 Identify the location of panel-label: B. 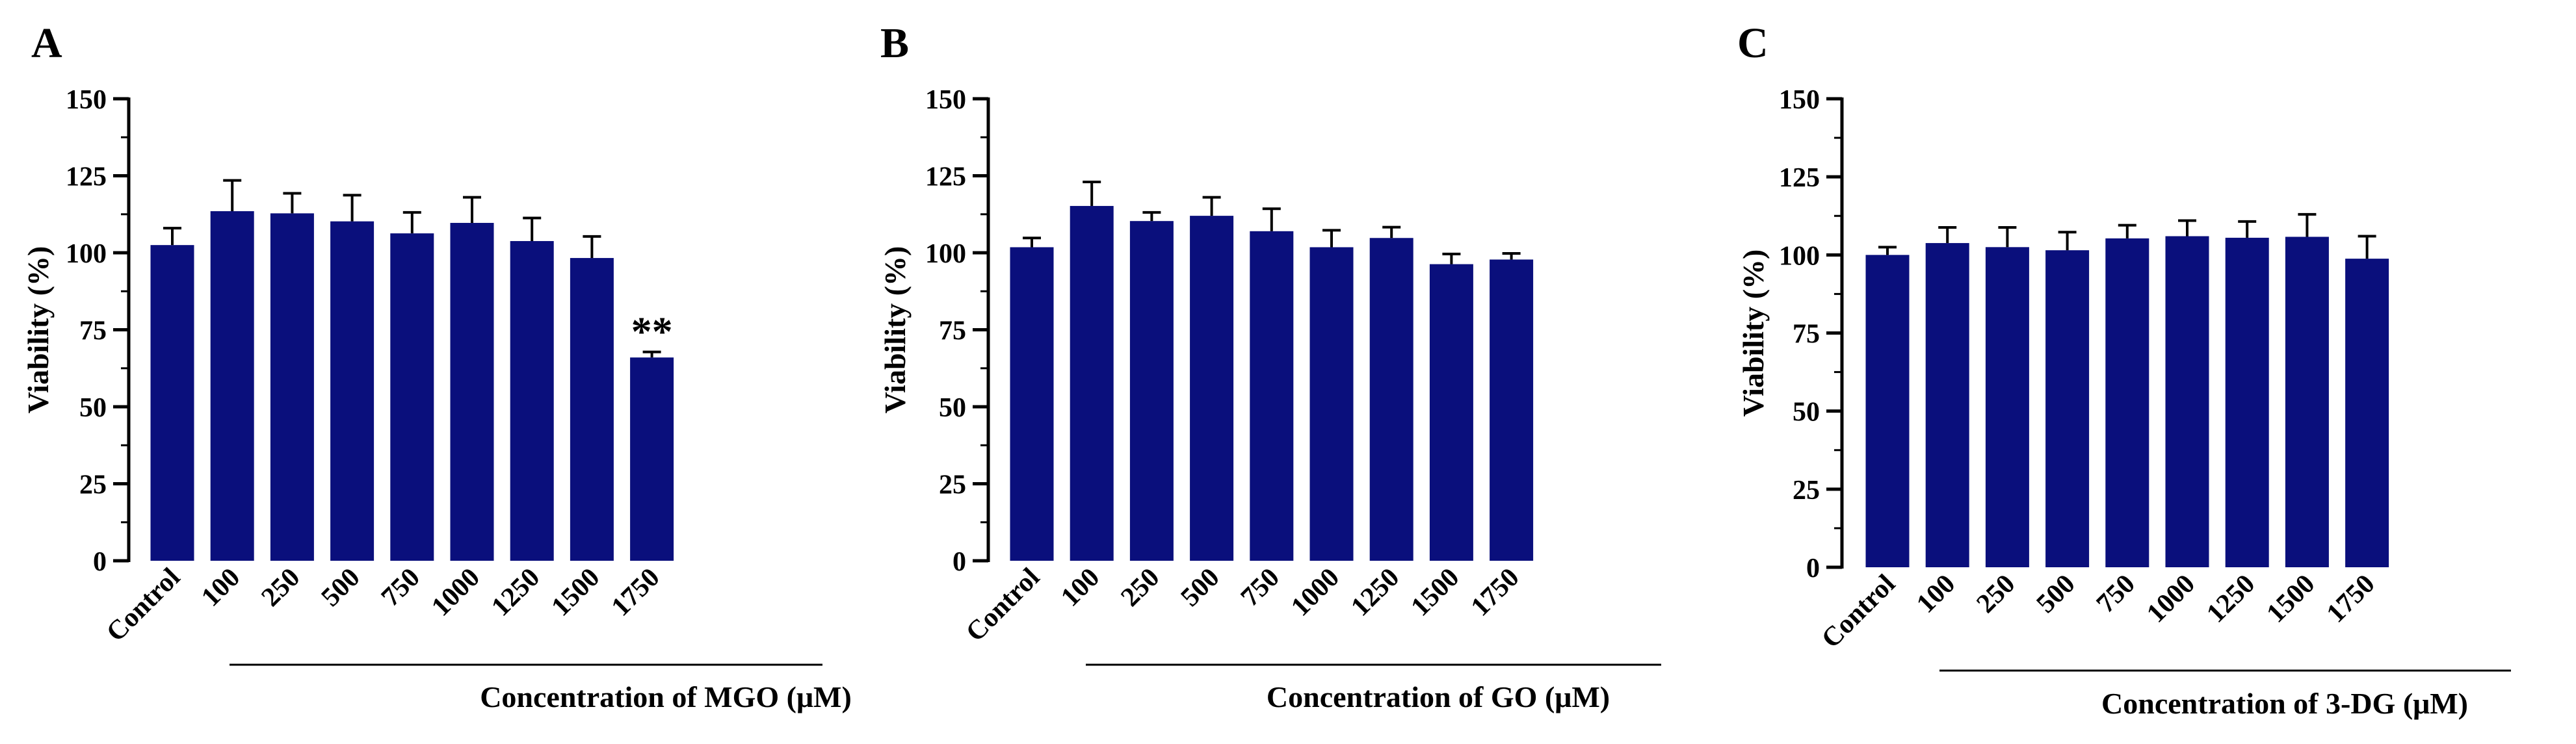
(894, 43).